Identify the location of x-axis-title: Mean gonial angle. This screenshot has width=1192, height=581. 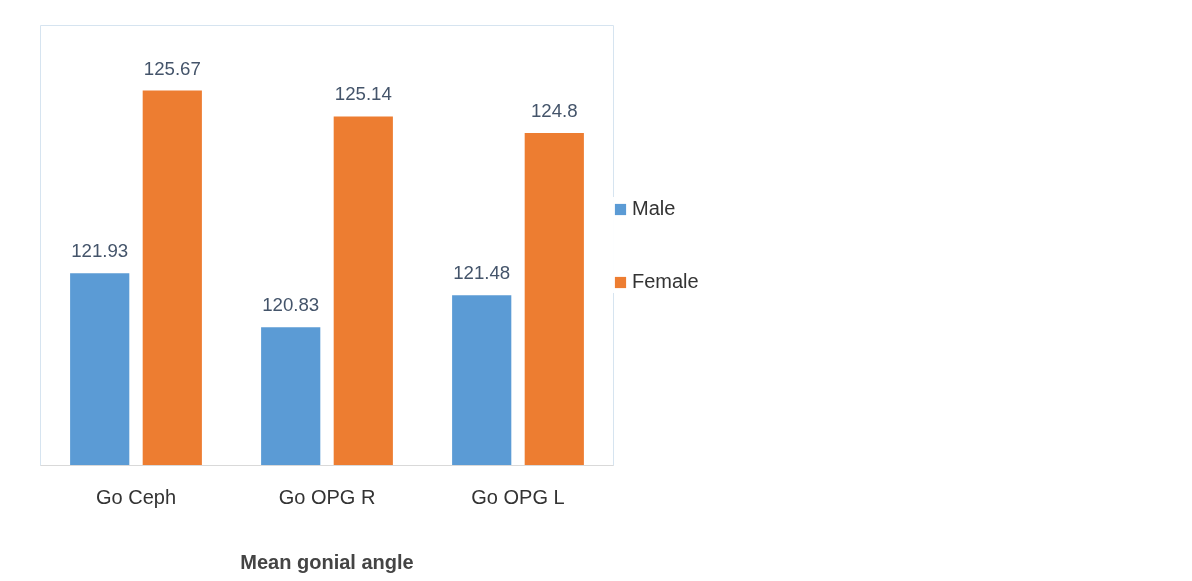
(327, 561).